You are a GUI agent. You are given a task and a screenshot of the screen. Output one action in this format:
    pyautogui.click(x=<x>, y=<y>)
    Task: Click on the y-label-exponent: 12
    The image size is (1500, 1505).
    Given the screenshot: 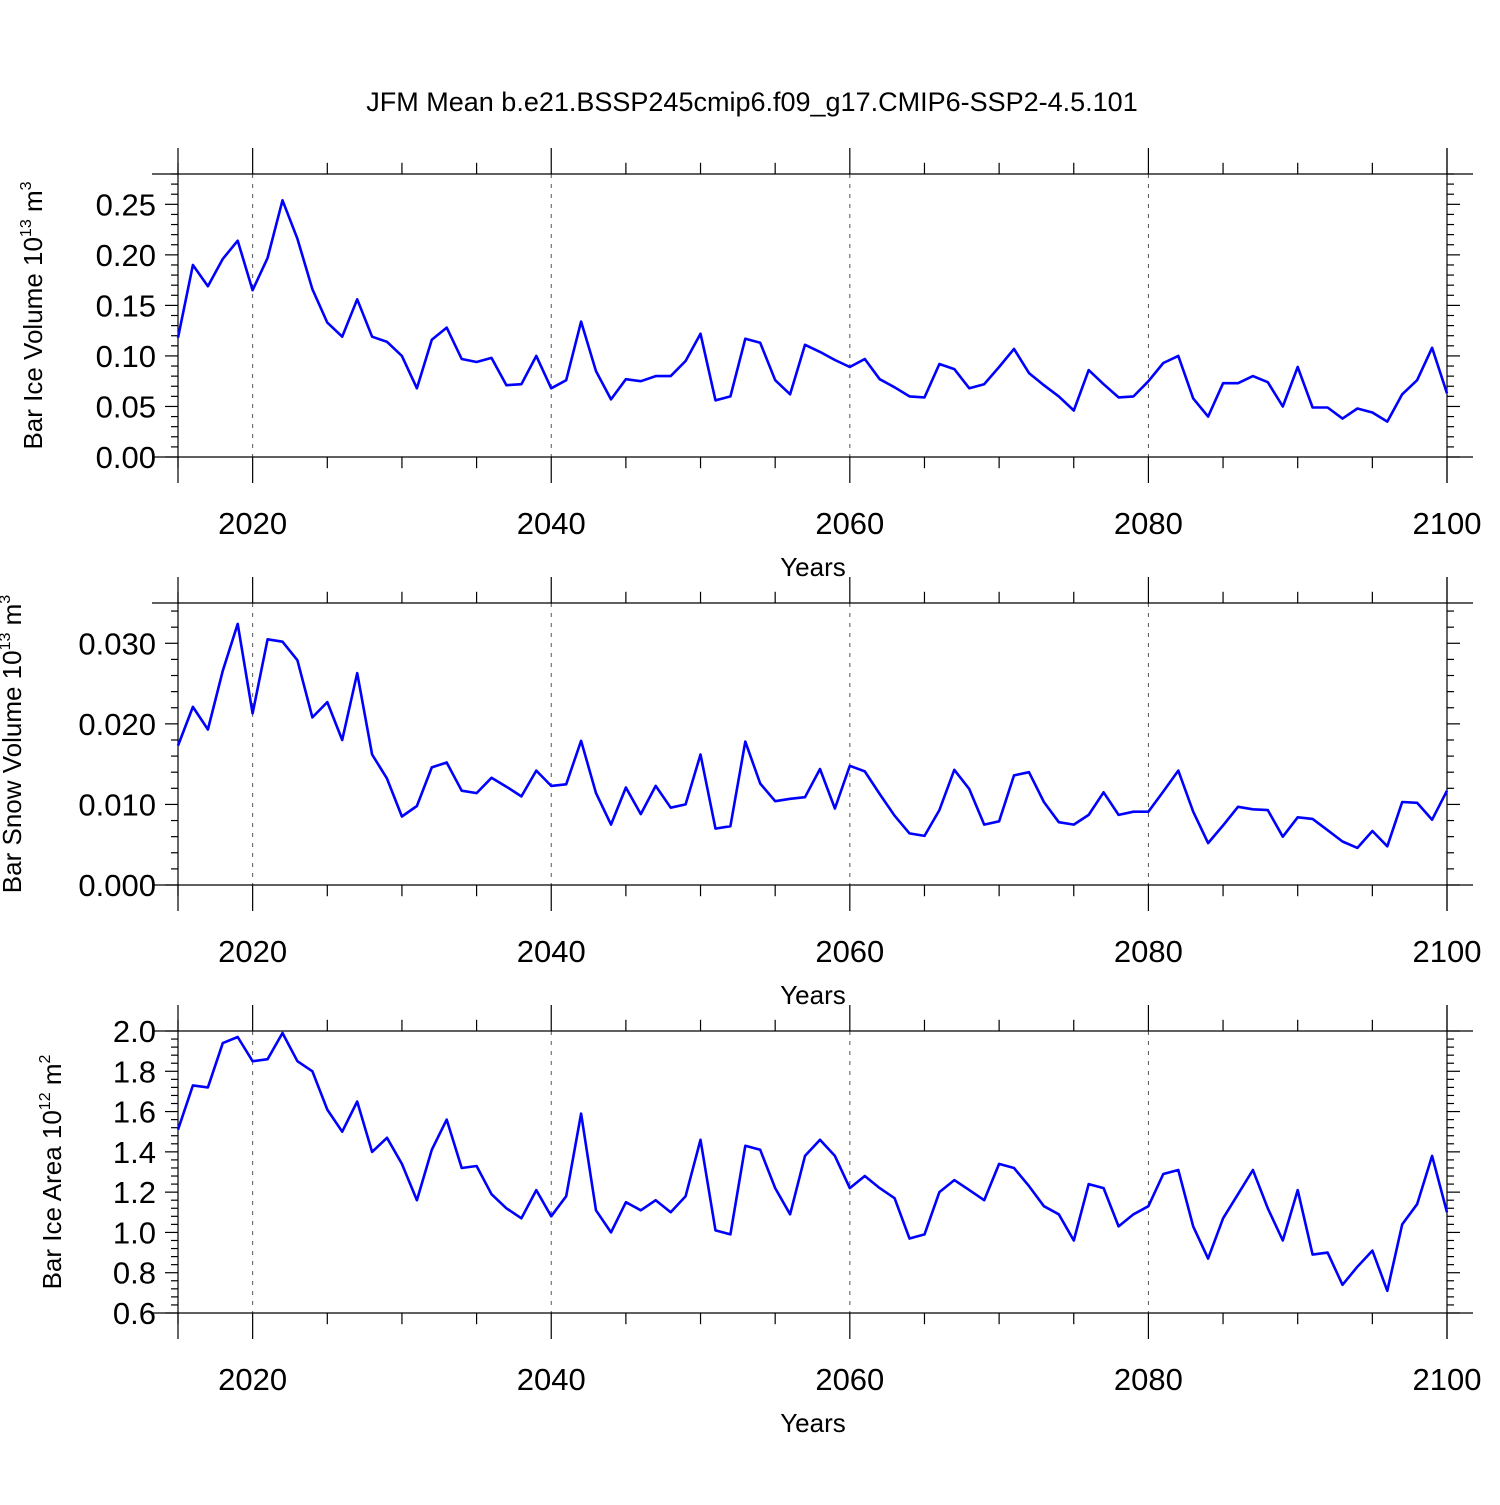 What is the action you would take?
    pyautogui.click(x=45, y=1101)
    